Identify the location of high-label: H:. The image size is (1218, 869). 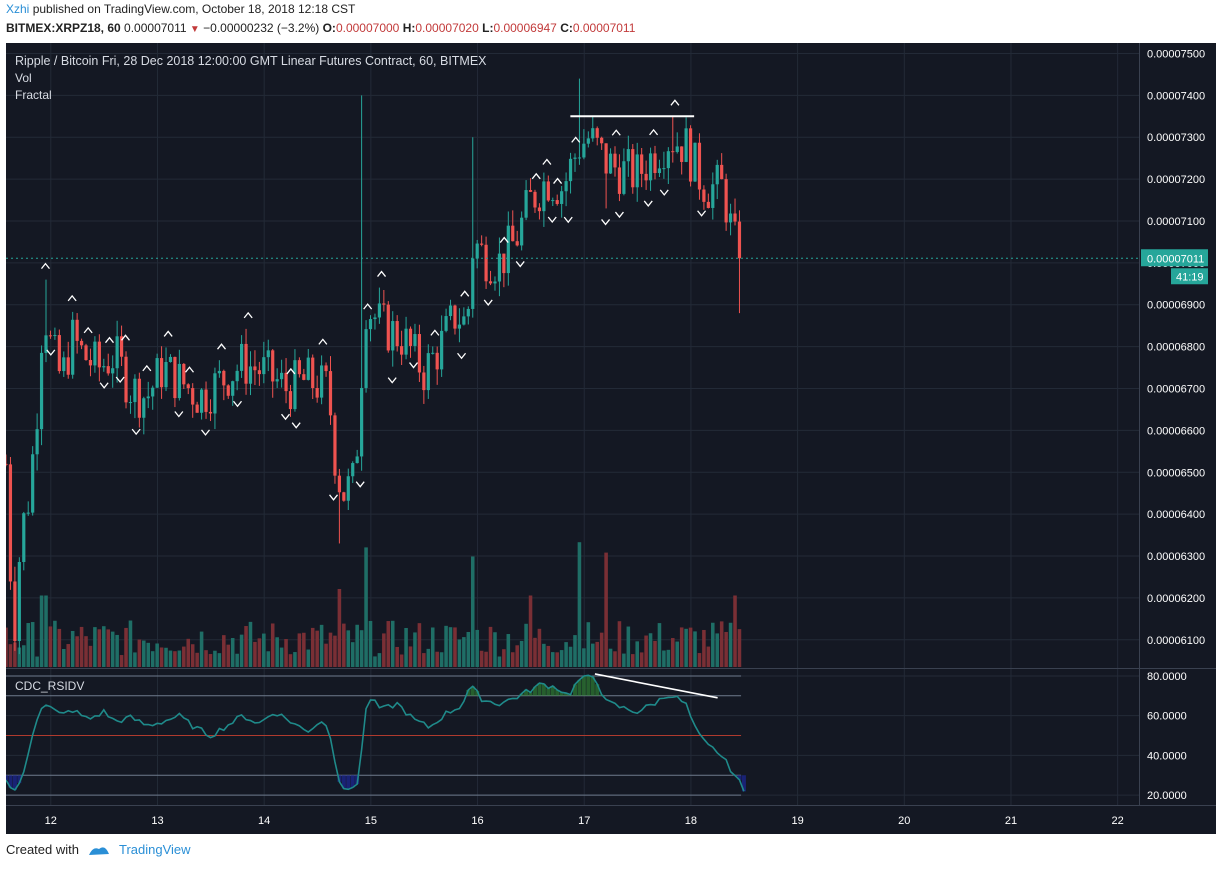
(409, 28).